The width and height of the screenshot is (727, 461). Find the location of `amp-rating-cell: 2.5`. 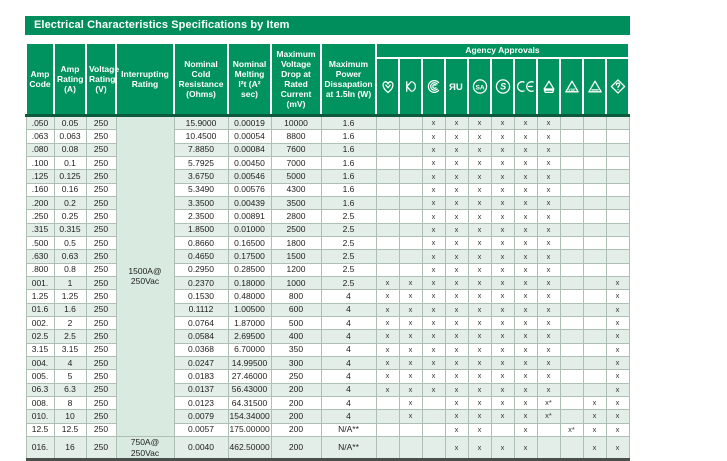

amp-rating-cell: 2.5 is located at coordinates (70, 336).